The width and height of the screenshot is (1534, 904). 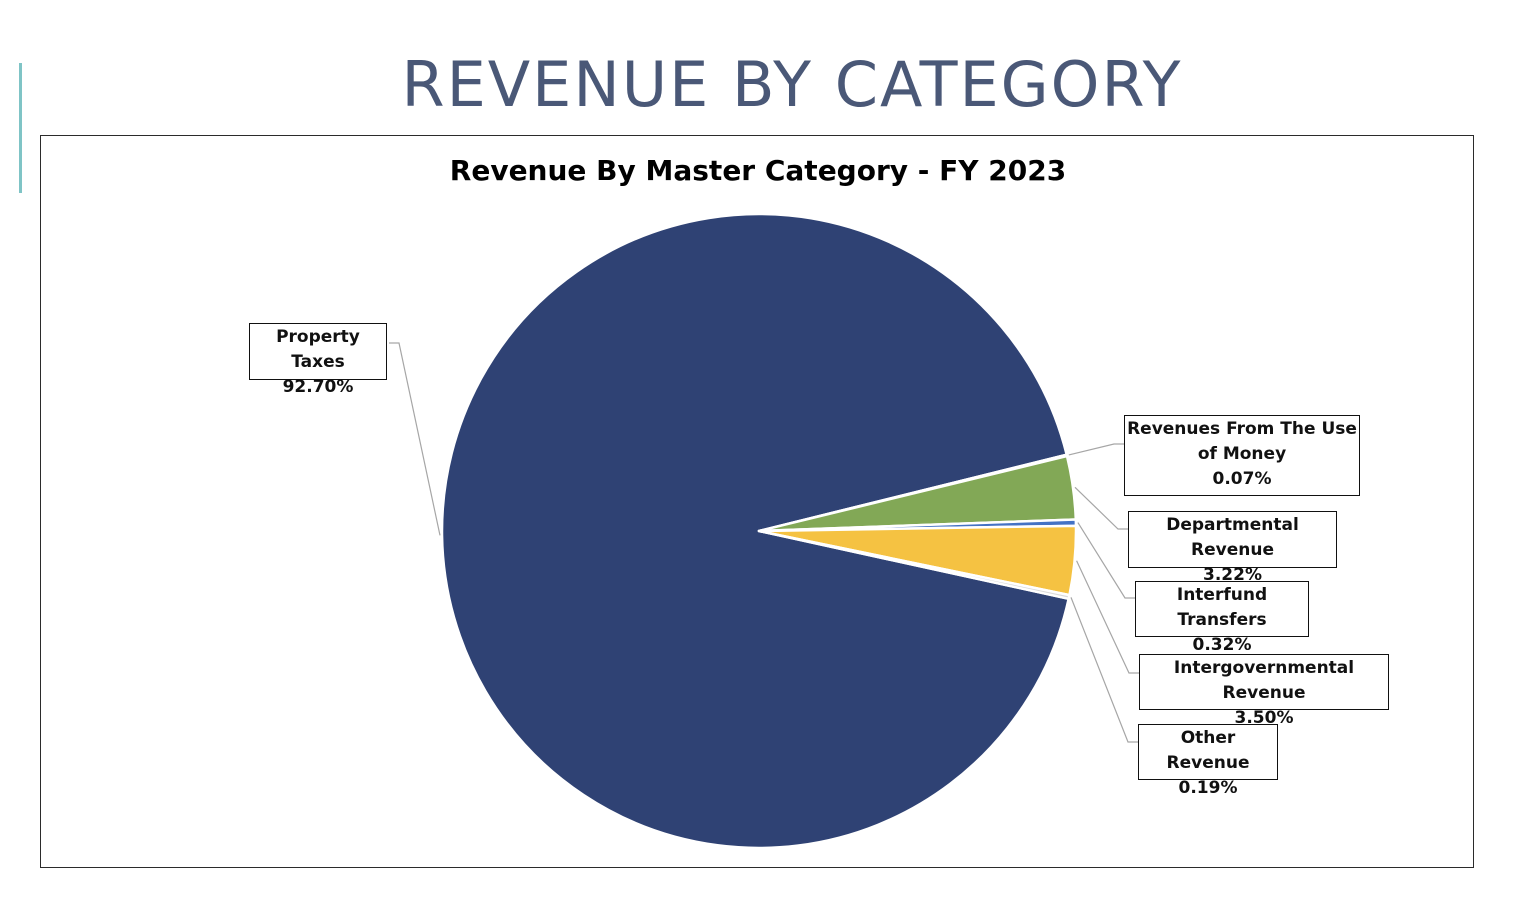 I want to click on label-use-of-money: Revenues From The Use of Money 0.07%, so click(x=1242, y=455).